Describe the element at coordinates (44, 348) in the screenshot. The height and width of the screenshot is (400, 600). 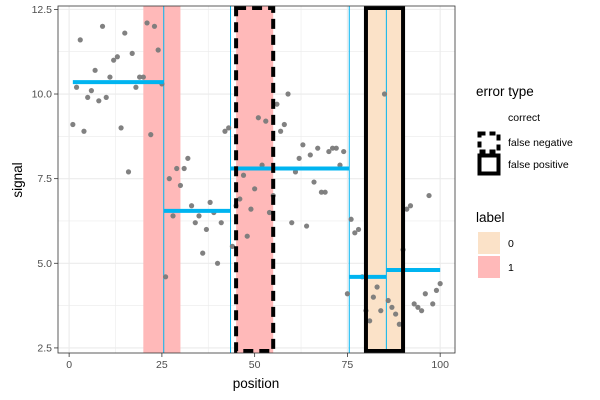
I see `y-tick-label: 2.5` at that location.